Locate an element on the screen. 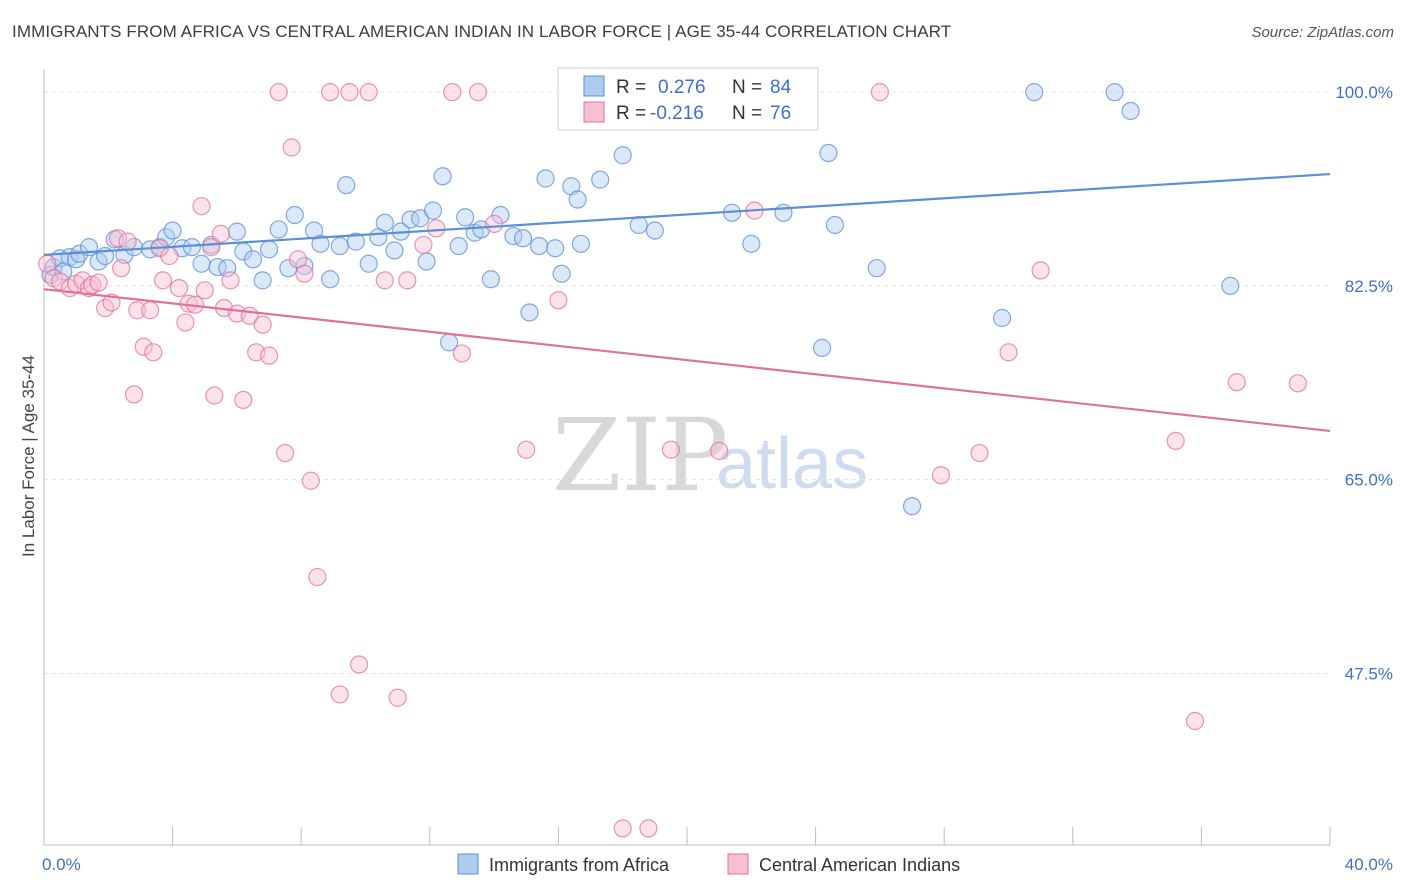  watermark: ZIP atlas is located at coordinates (710, 455).